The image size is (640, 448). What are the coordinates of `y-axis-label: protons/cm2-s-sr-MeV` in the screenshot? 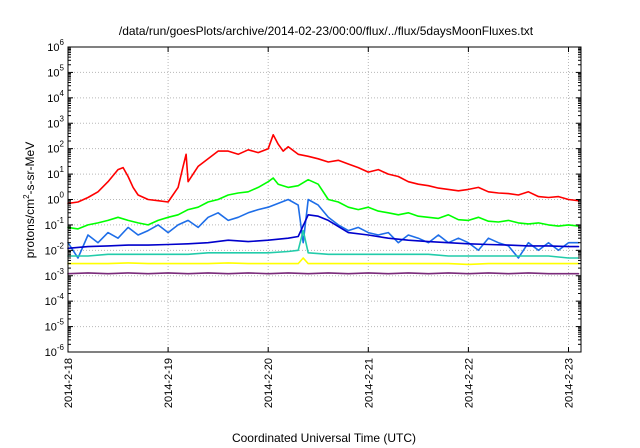 It's located at (29, 200).